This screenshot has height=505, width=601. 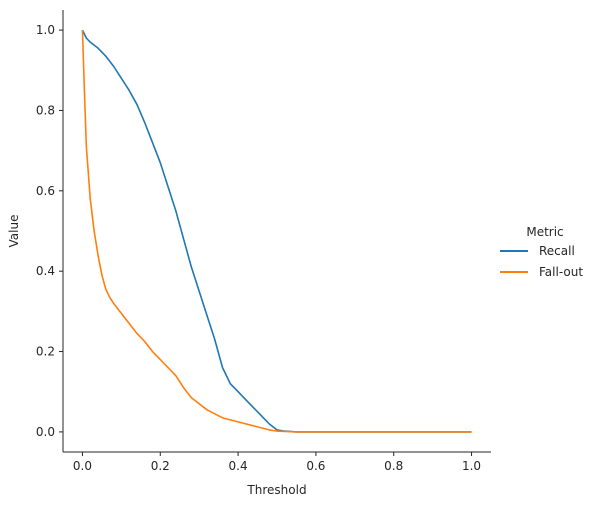 I want to click on legend-label: Fall-out, so click(x=561, y=272).